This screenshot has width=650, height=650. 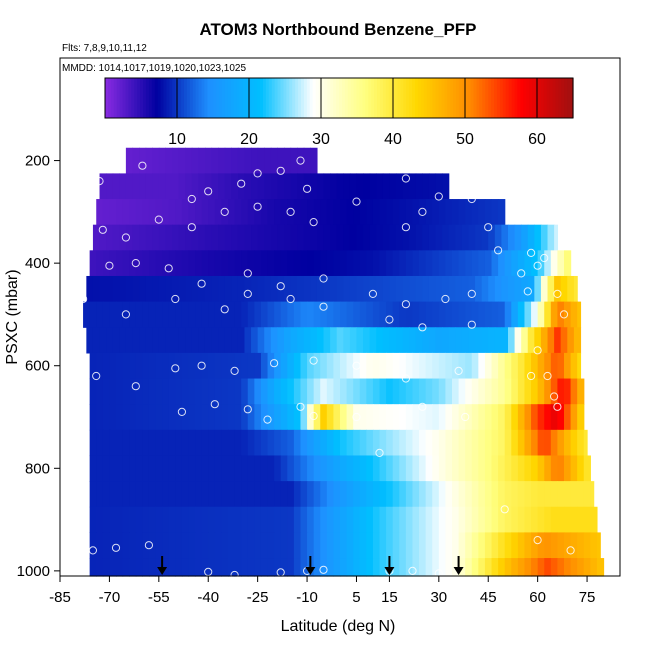 What do you see at coordinates (393, 139) in the screenshot?
I see `colorbar-tick-label: 40` at bounding box center [393, 139].